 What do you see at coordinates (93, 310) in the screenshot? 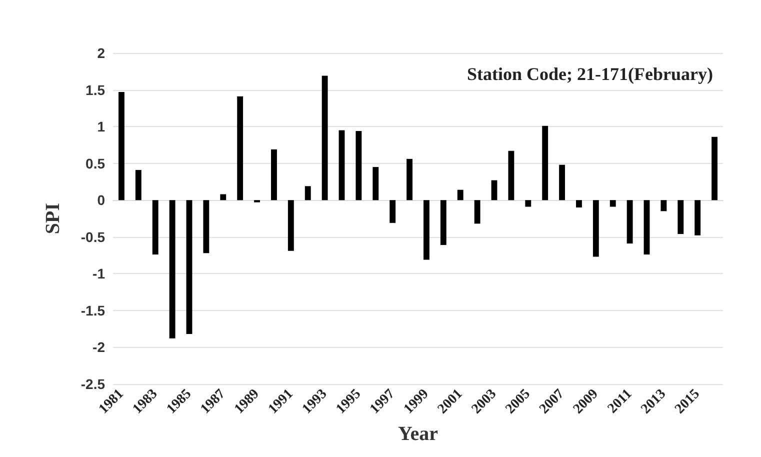
I see `y-tick-label: -1.5` at bounding box center [93, 310].